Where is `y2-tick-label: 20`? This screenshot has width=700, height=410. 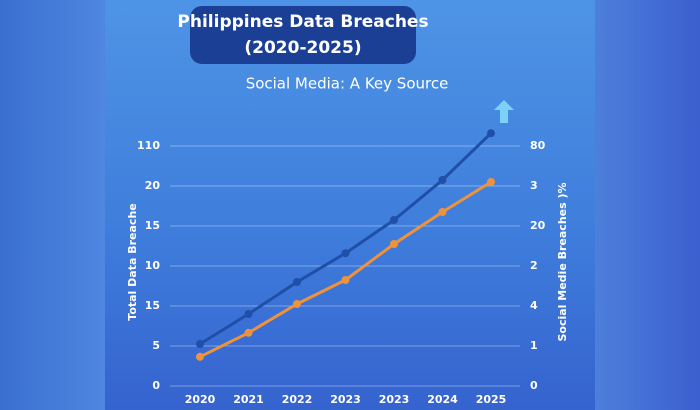 y2-tick-label: 20 is located at coordinates (538, 225).